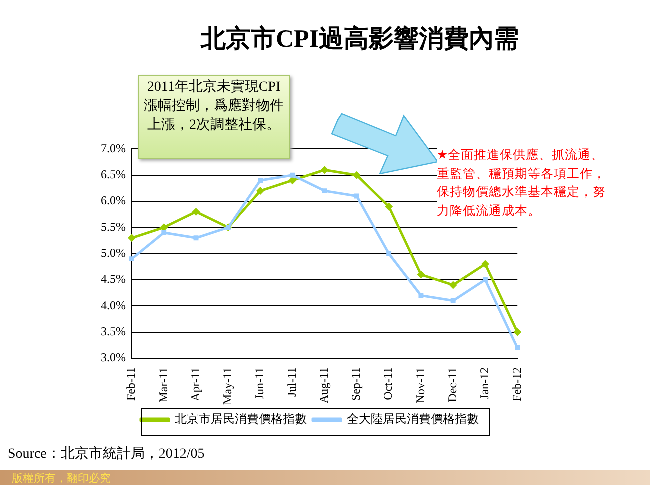 The image size is (650, 485). What do you see at coordinates (452, 384) in the screenshot?
I see `x-tick-label: Dec-11` at bounding box center [452, 384].